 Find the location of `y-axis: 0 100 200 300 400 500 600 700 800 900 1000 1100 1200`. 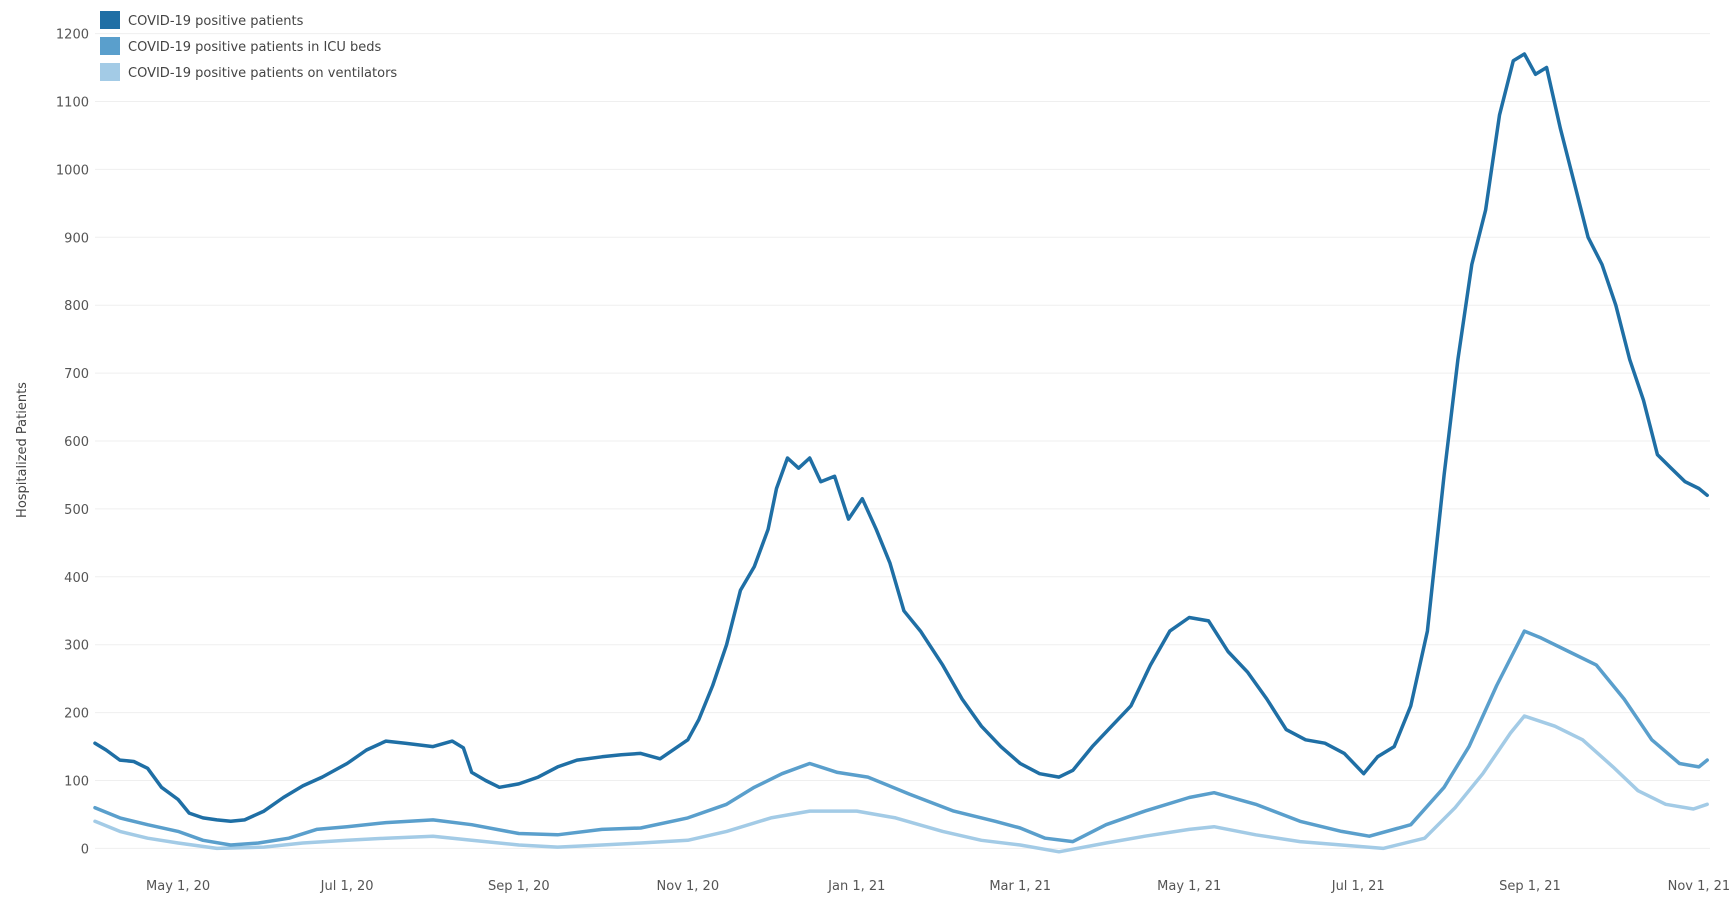

y-axis: 0 100 200 300 400 500 600 700 800 900 1000 1100 1200 is located at coordinates (72, 443).